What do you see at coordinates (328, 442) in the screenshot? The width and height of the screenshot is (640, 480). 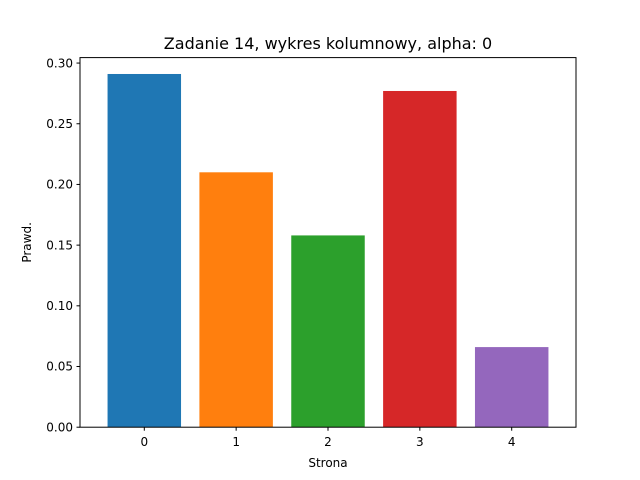 I see `x-tick-label: 2` at bounding box center [328, 442].